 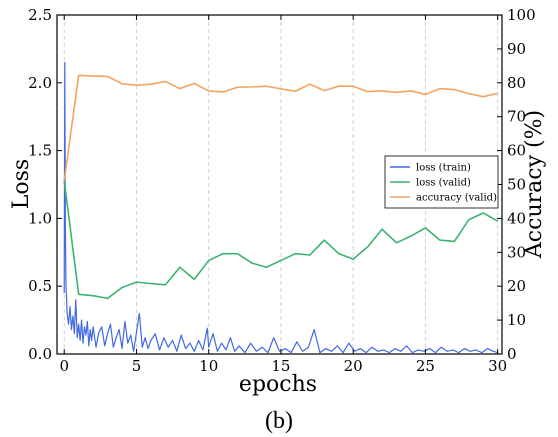 What do you see at coordinates (516, 286) in the screenshot?
I see `y-right-tick-label: 20` at bounding box center [516, 286].